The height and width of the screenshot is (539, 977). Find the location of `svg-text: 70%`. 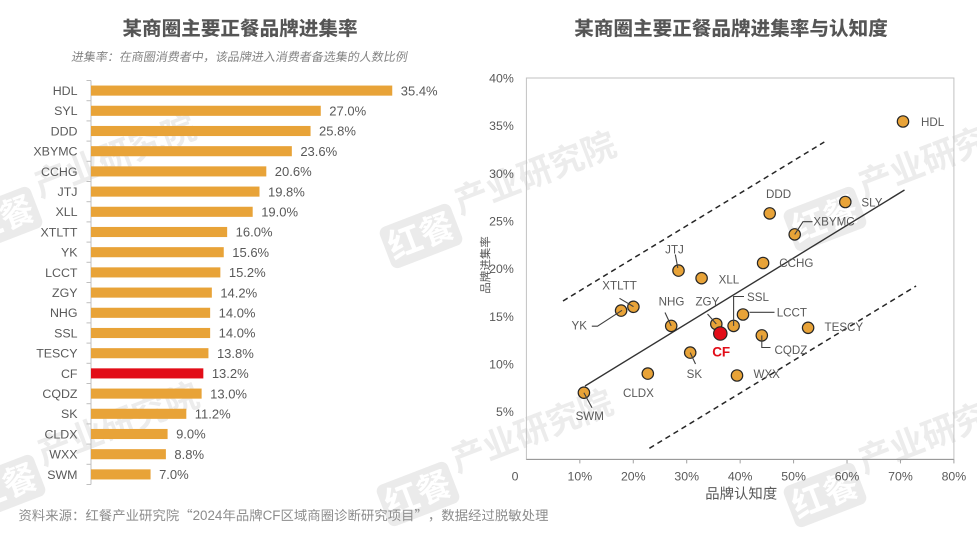

svg-text: 70% is located at coordinates (900, 476).